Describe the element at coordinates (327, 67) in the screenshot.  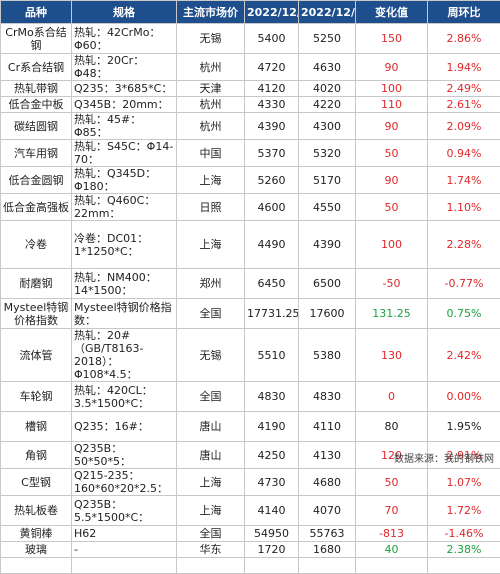
I see `cell-price-previous: 4630` at that location.